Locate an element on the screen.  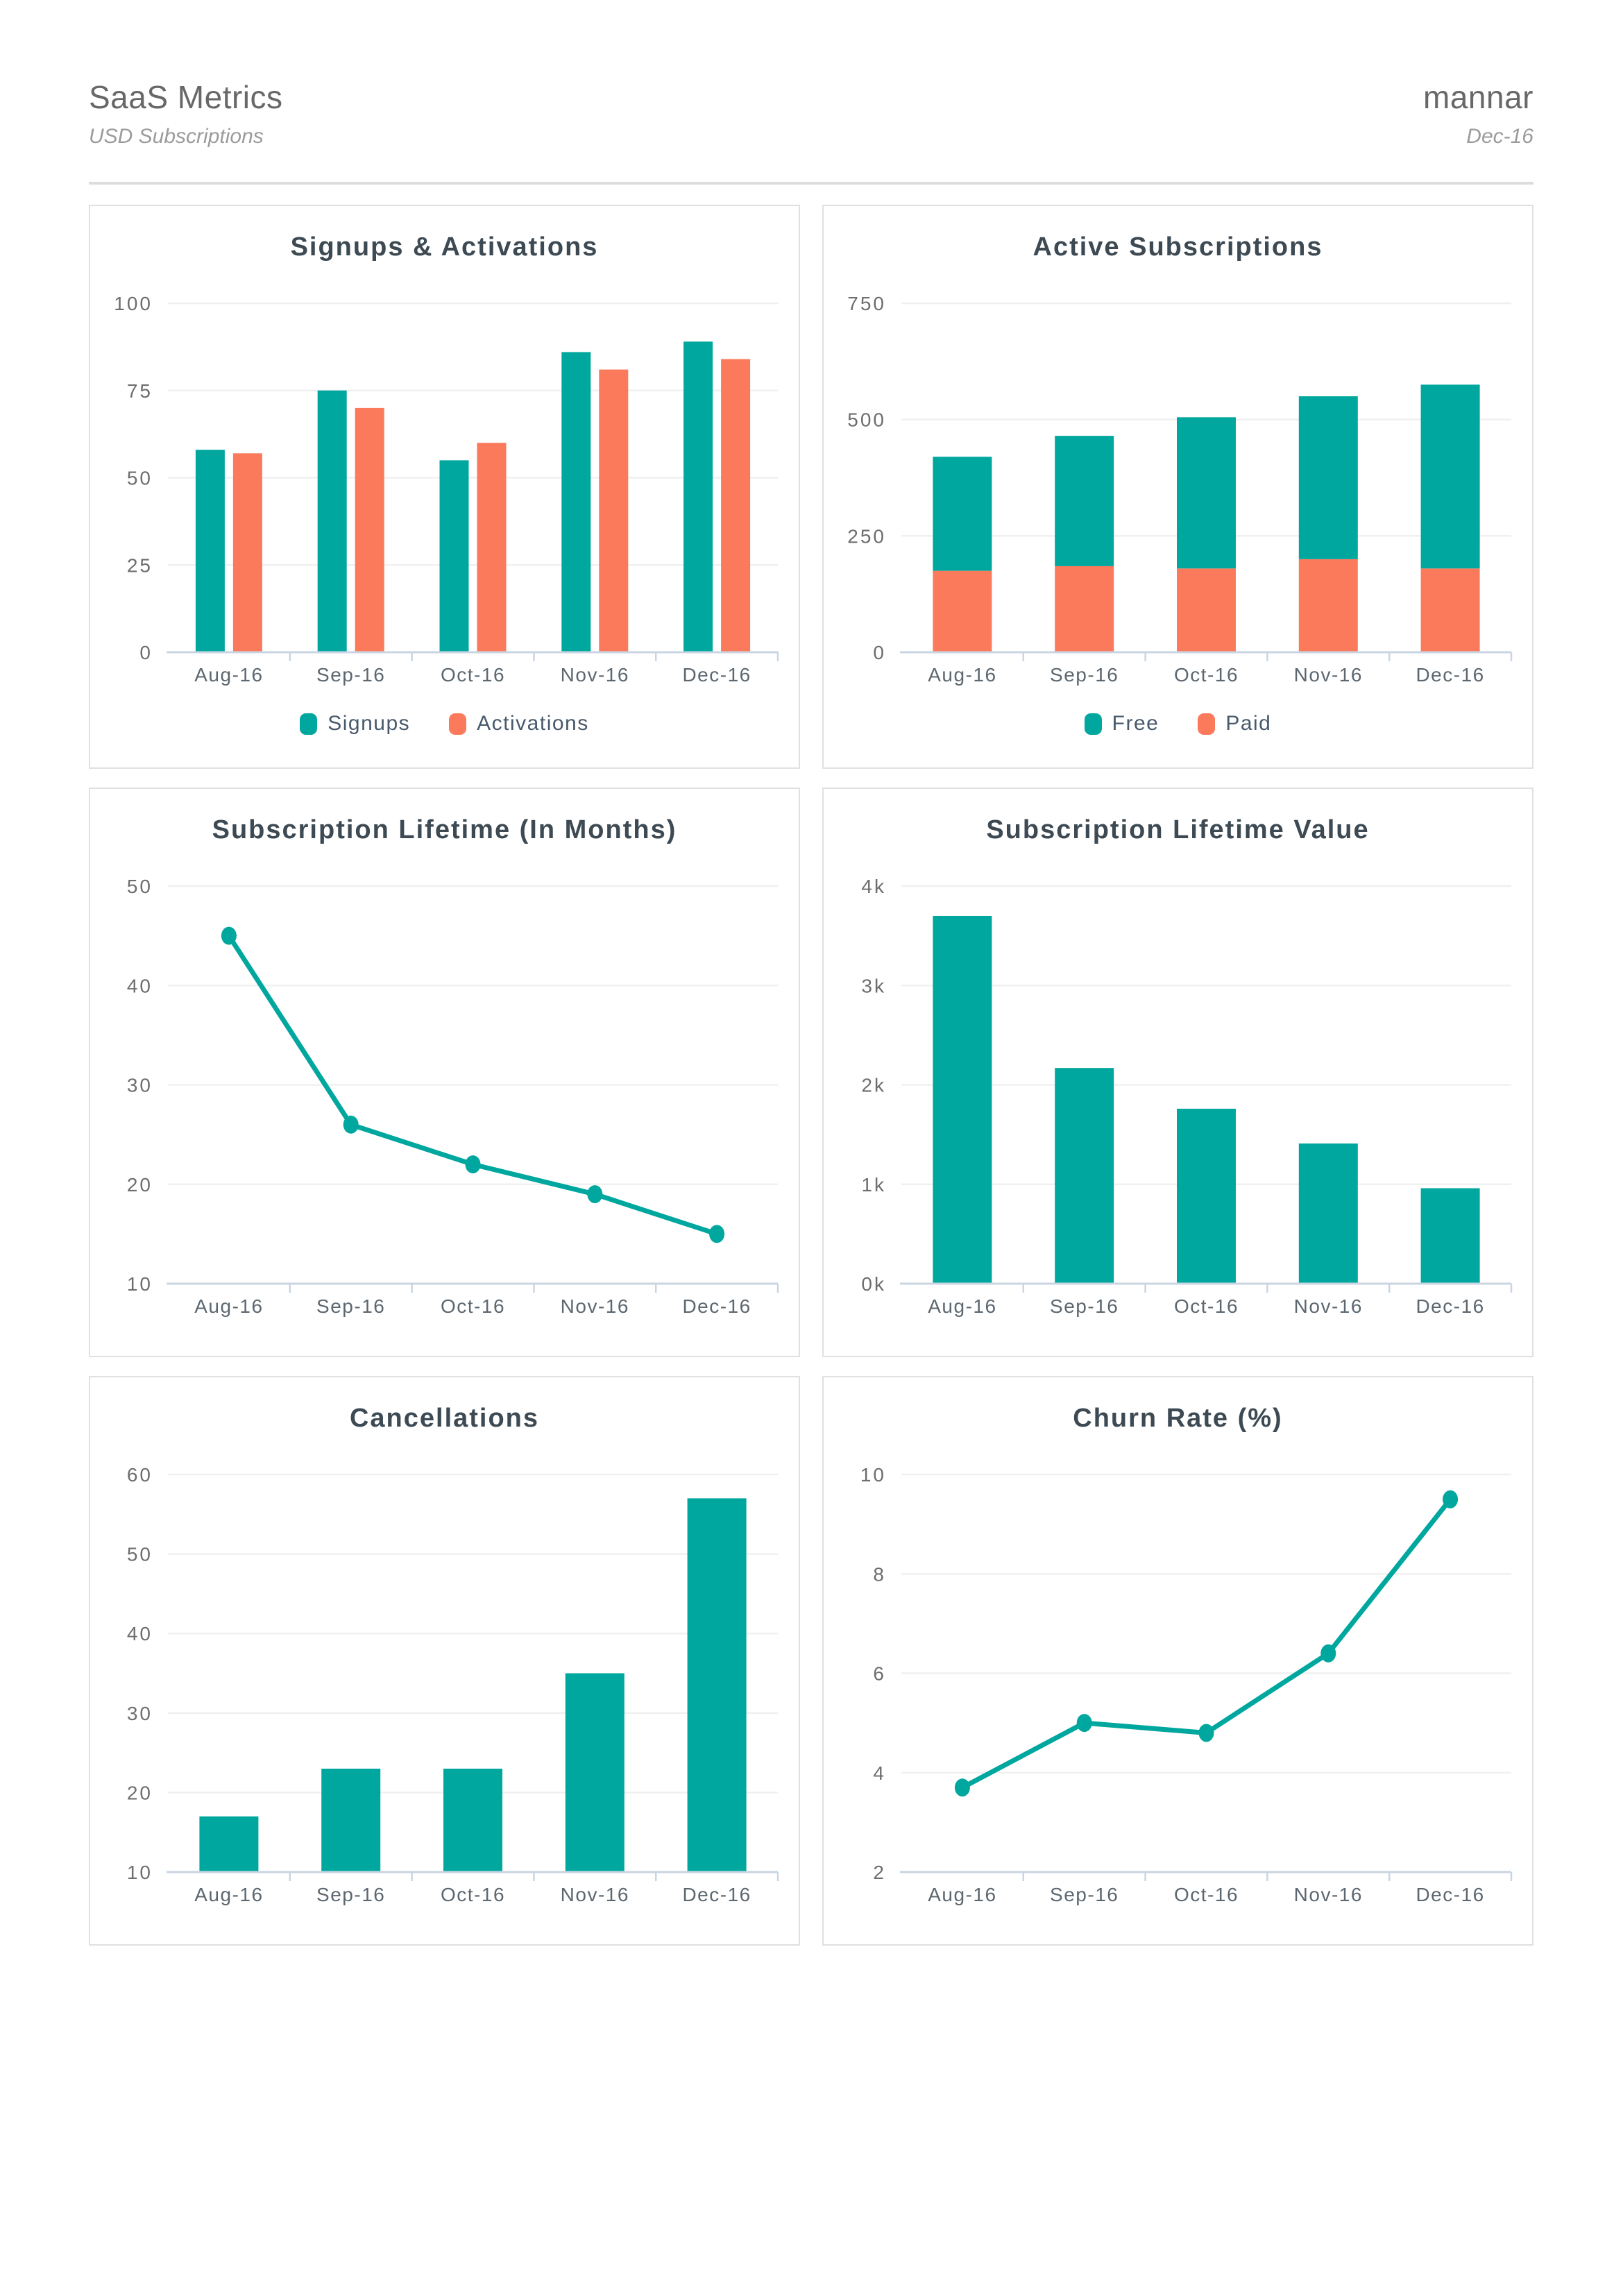
header-right: mannar Dec-16 is located at coordinates (1478, 113).